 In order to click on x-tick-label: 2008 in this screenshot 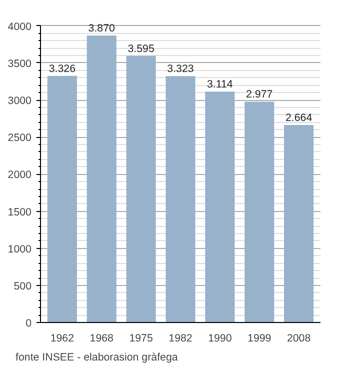, I will do `click(298, 338)`.